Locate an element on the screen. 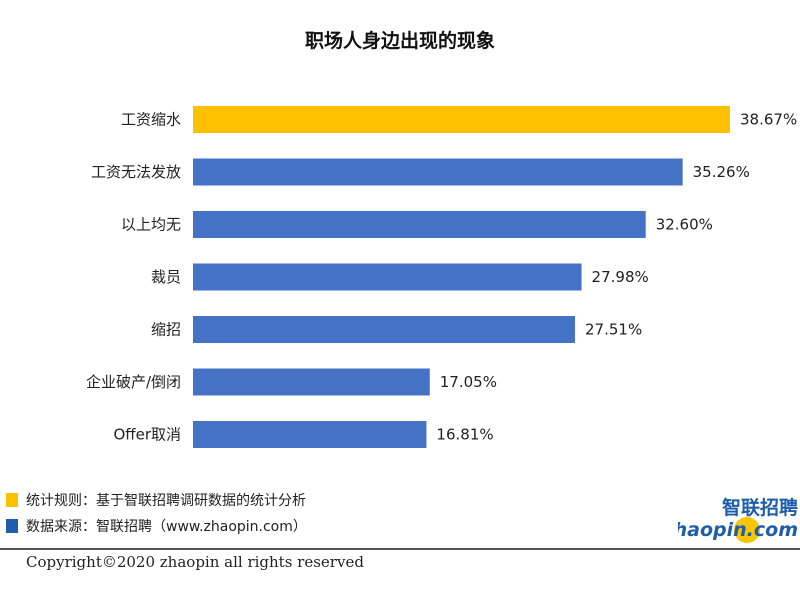 The height and width of the screenshot is (600, 800). value-label-2: 32.60% is located at coordinates (684, 225).